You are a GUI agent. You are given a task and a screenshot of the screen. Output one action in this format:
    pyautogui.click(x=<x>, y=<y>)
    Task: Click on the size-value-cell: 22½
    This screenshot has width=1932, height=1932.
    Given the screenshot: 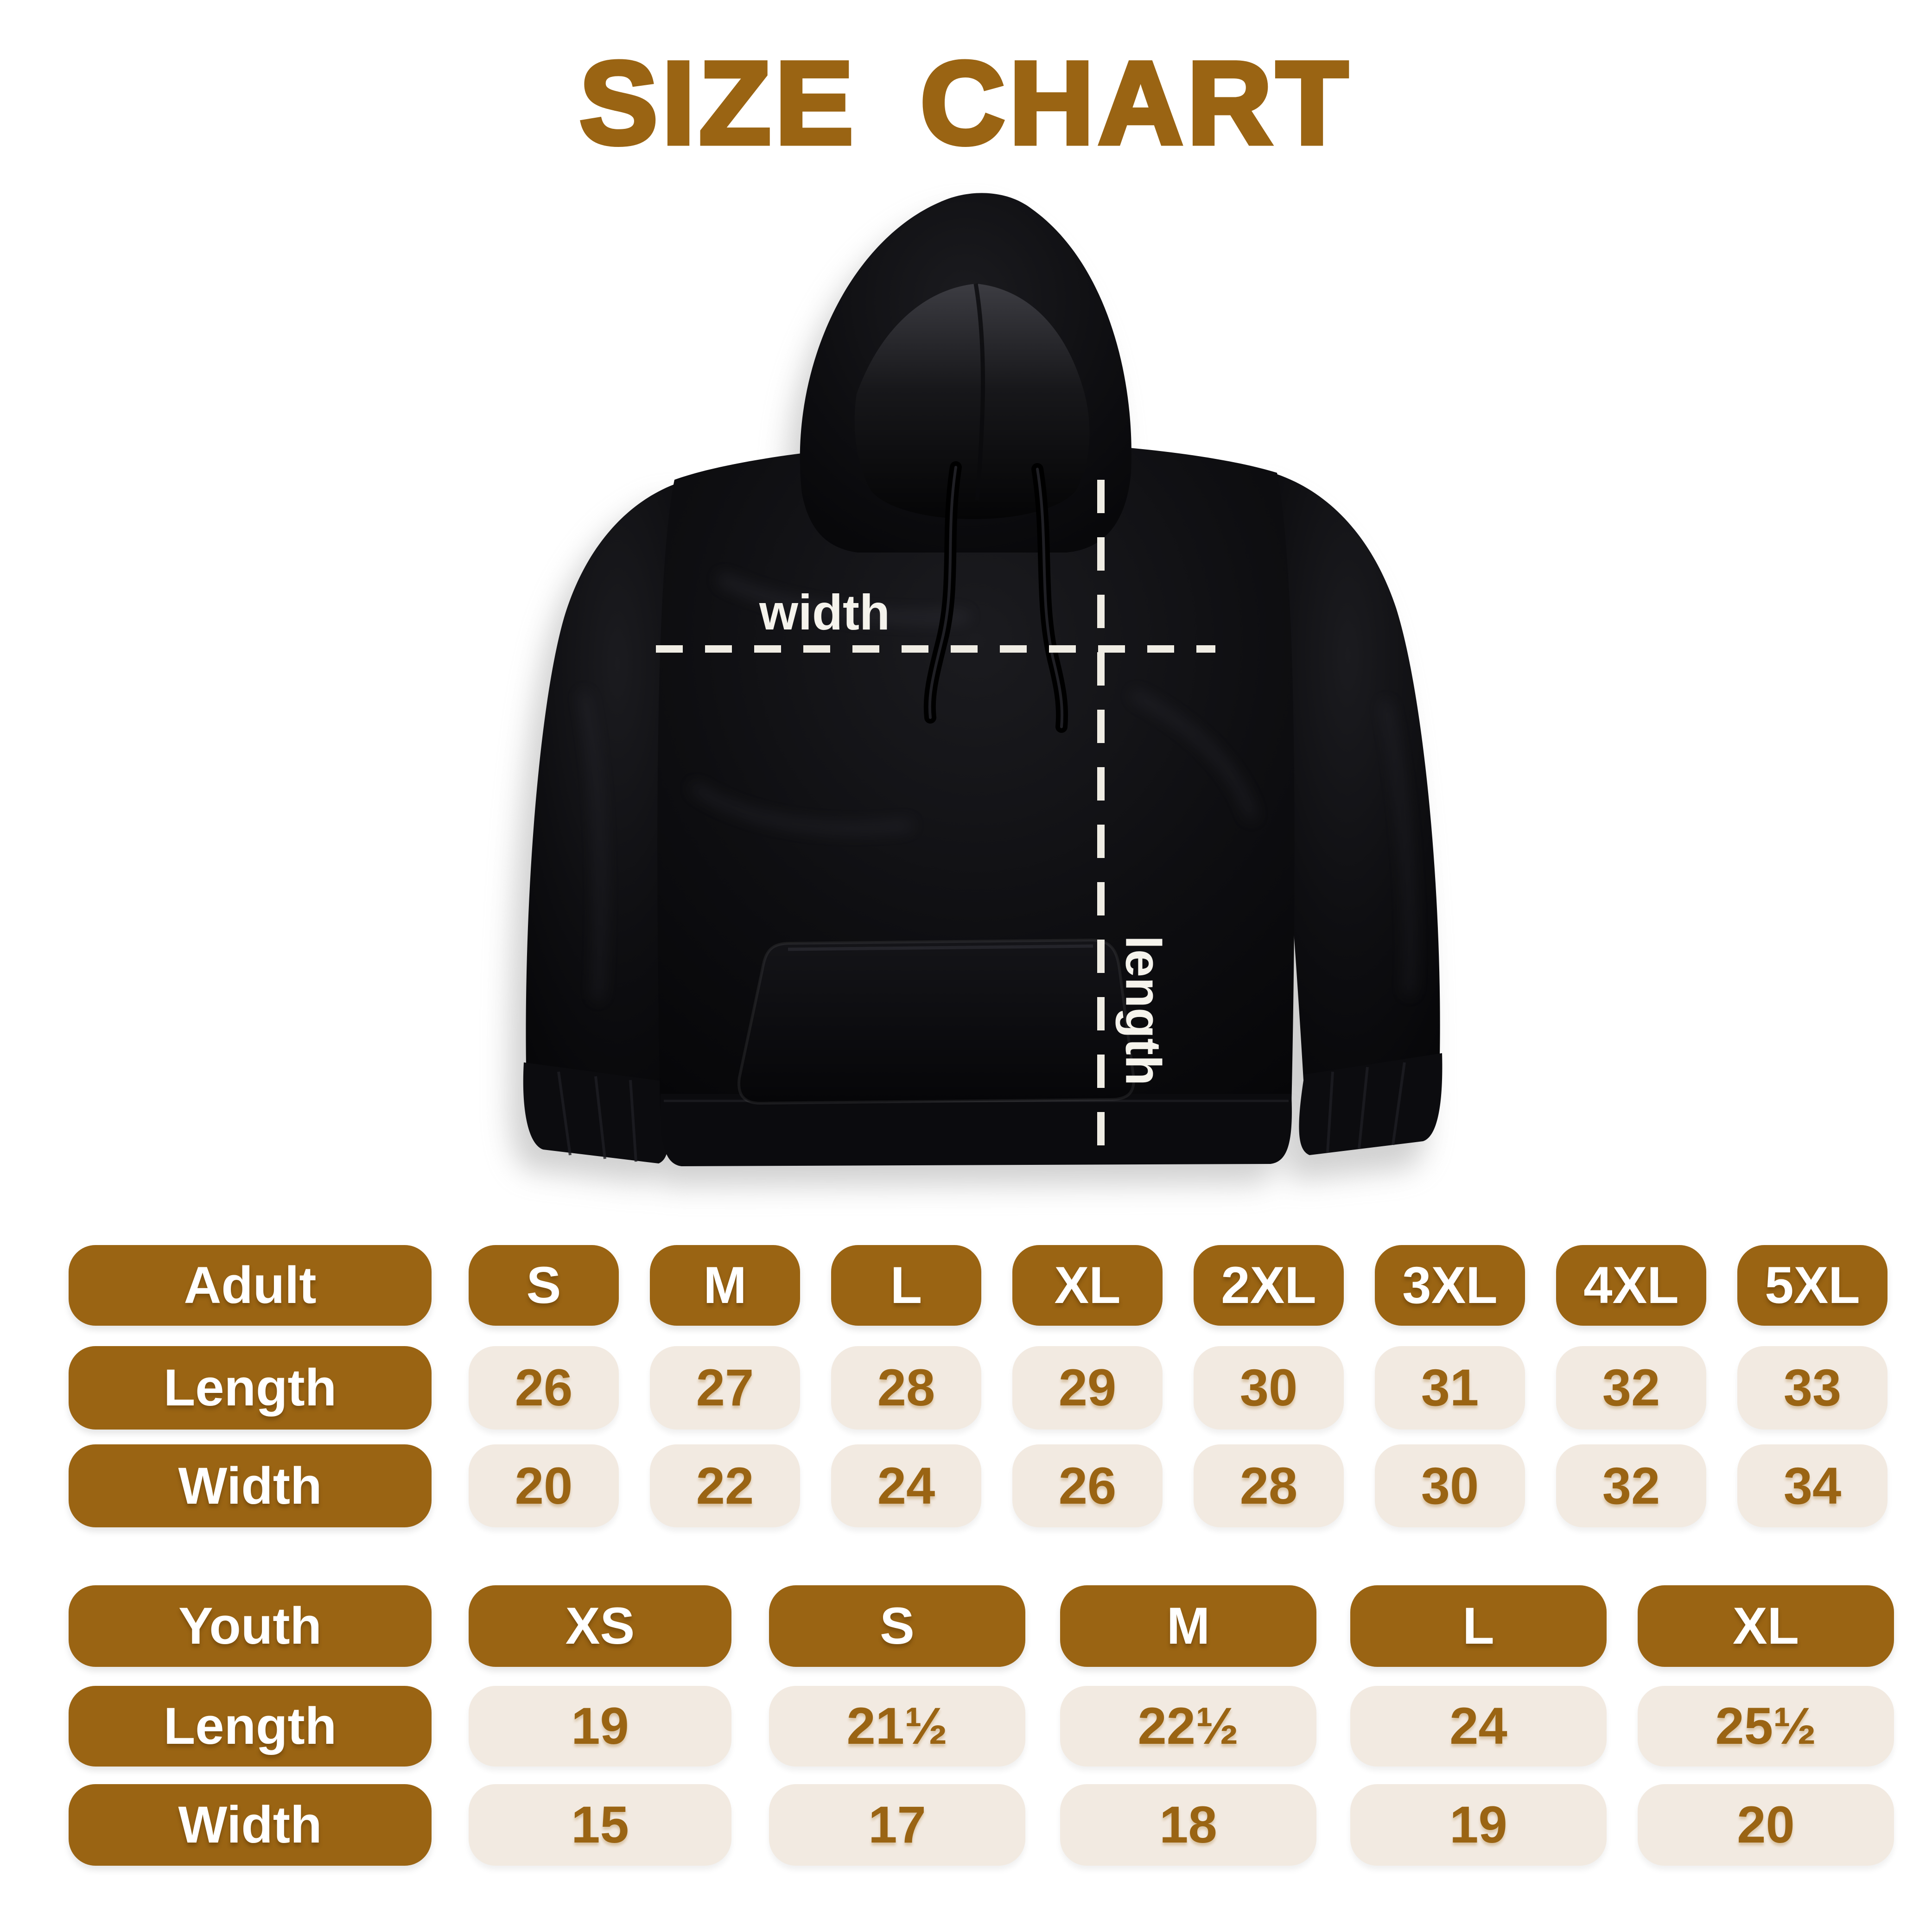 What is the action you would take?
    pyautogui.click(x=1188, y=1726)
    